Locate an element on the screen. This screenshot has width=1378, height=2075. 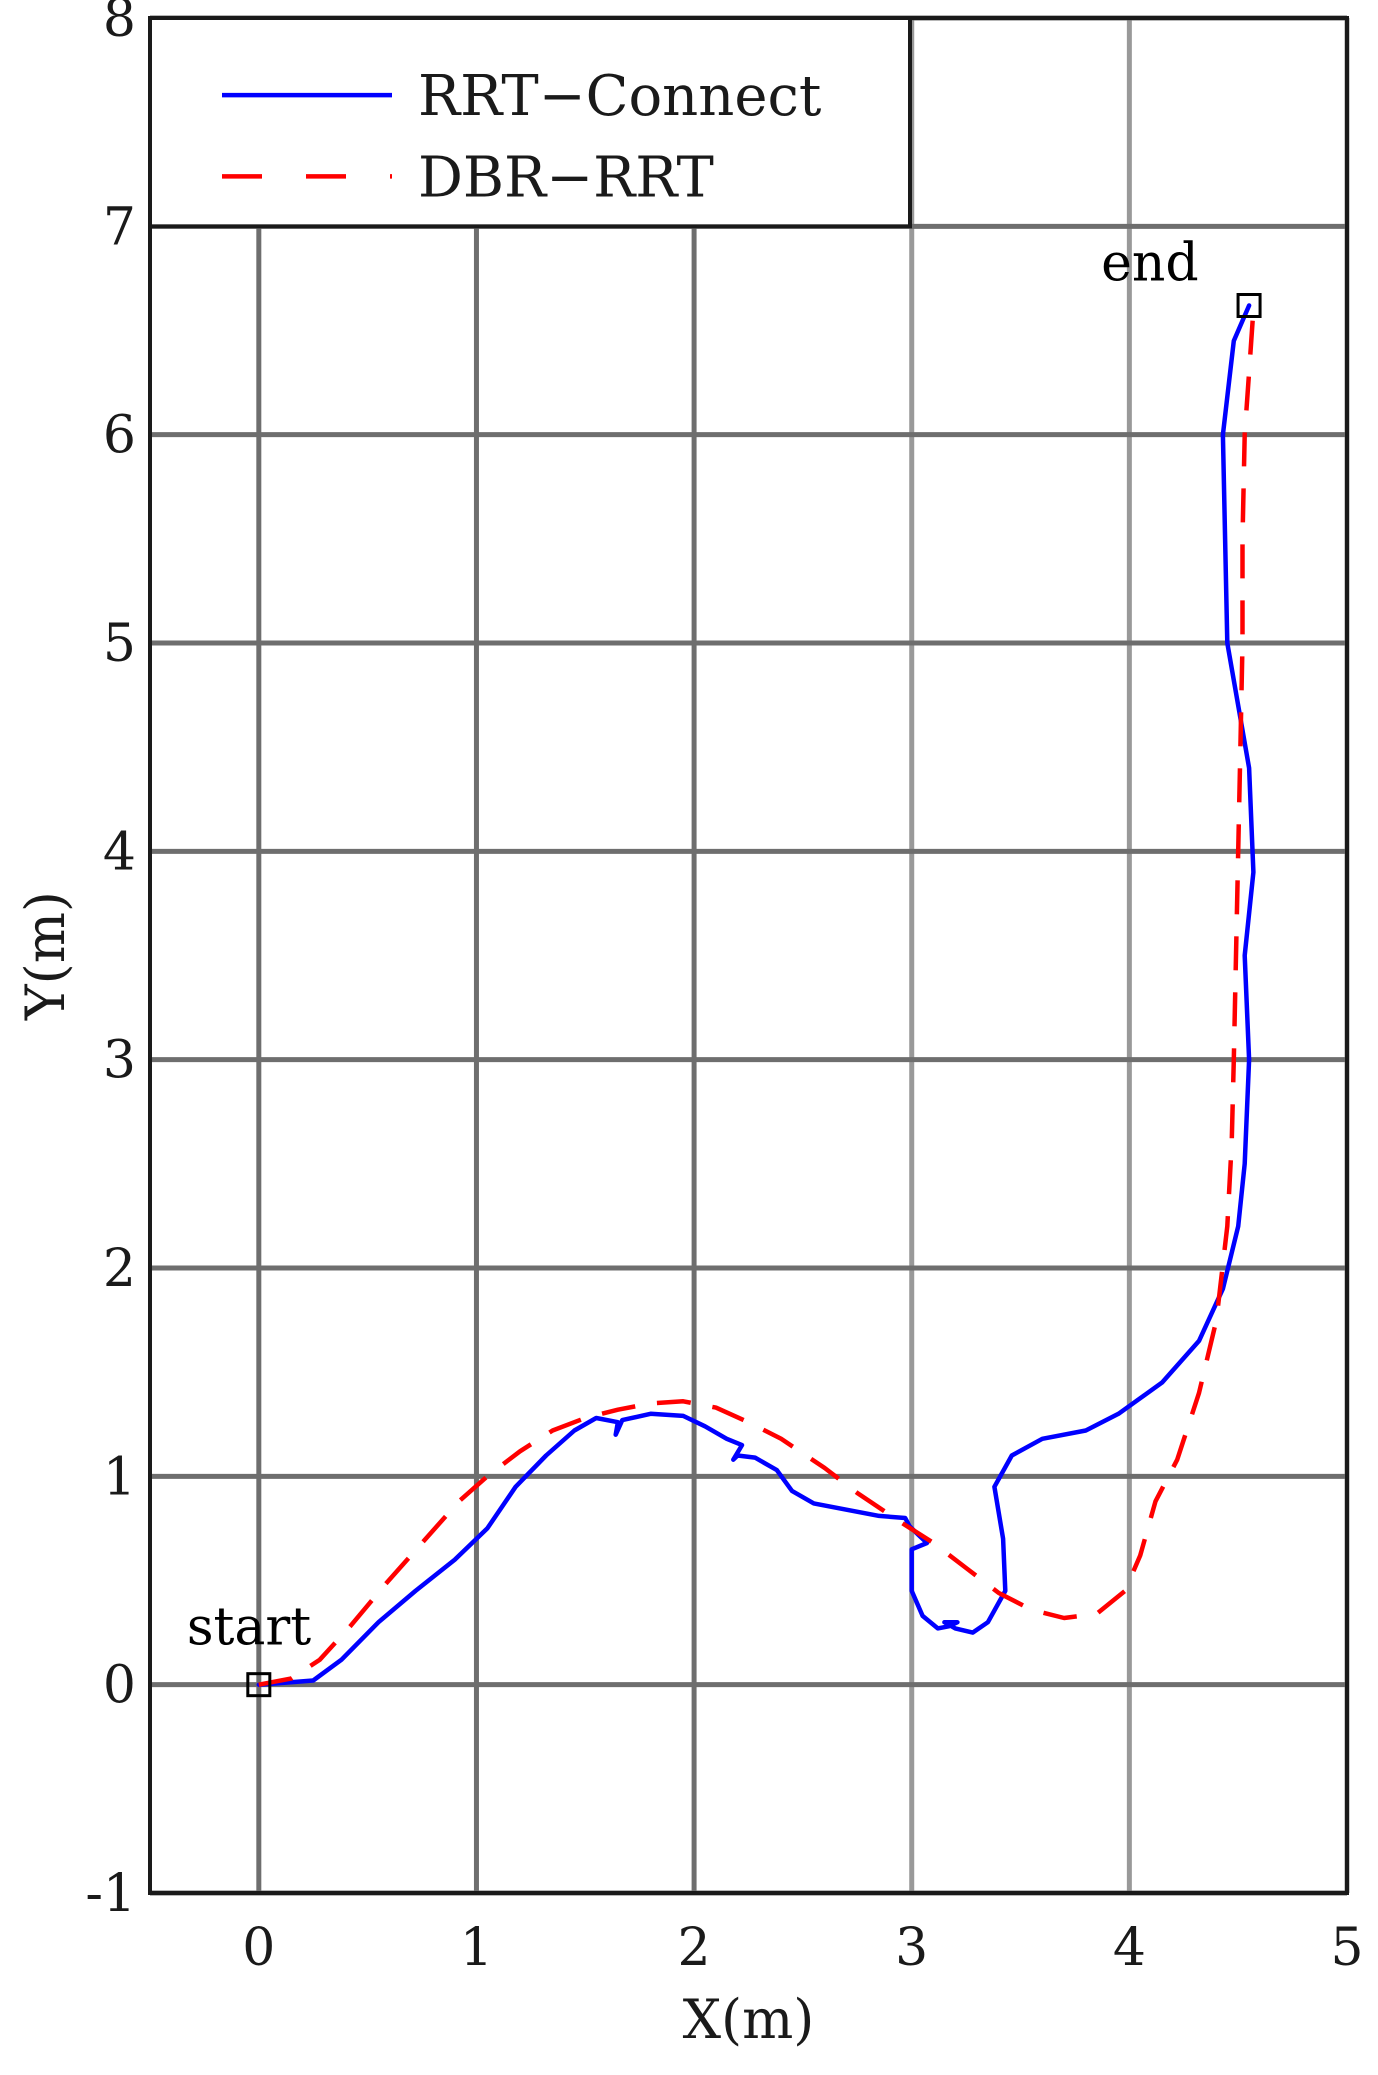
y-tick-label: 3 is located at coordinates (119, 1061).